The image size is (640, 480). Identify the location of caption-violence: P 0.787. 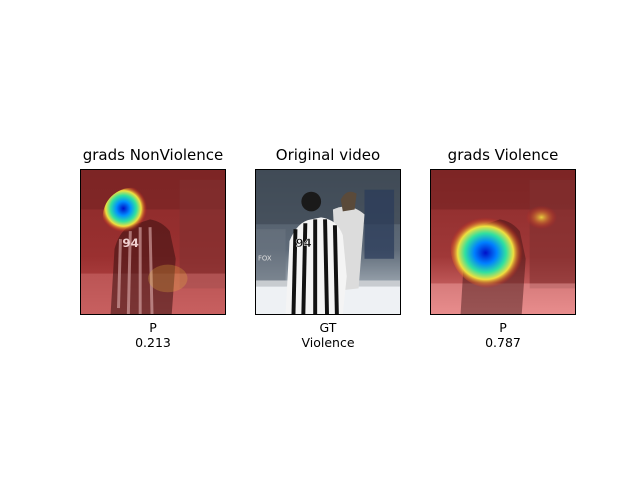
(503, 335).